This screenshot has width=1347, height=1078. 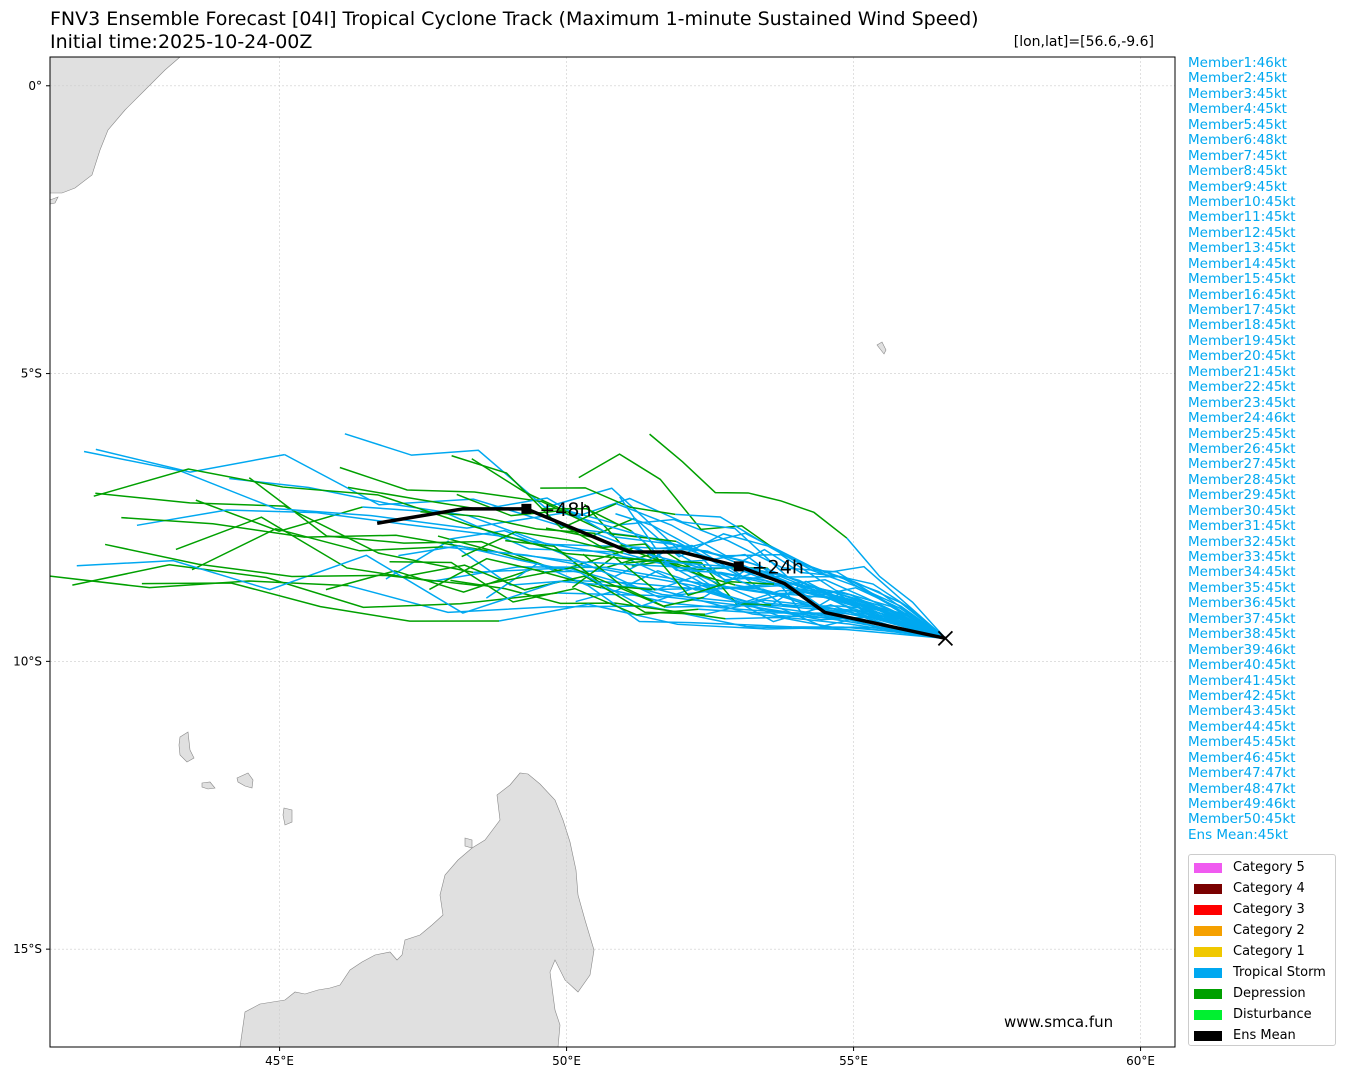 What do you see at coordinates (1242, 232) in the screenshot?
I see `member-intensity-item: Member12:45kt` at bounding box center [1242, 232].